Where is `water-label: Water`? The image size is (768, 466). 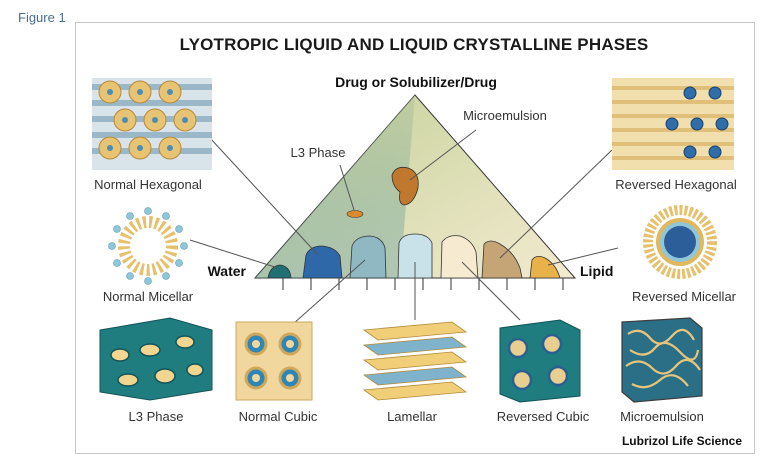
water-label: Water is located at coordinates (227, 271).